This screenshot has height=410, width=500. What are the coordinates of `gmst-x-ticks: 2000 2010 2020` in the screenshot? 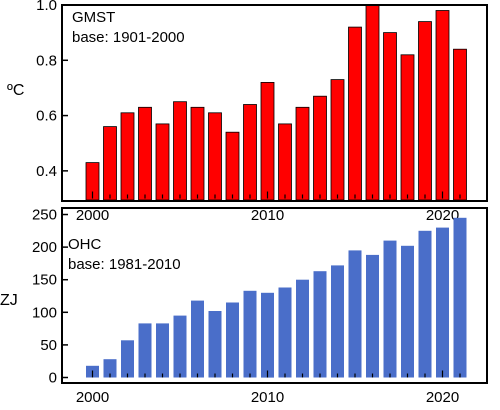 It's located at (268, 207).